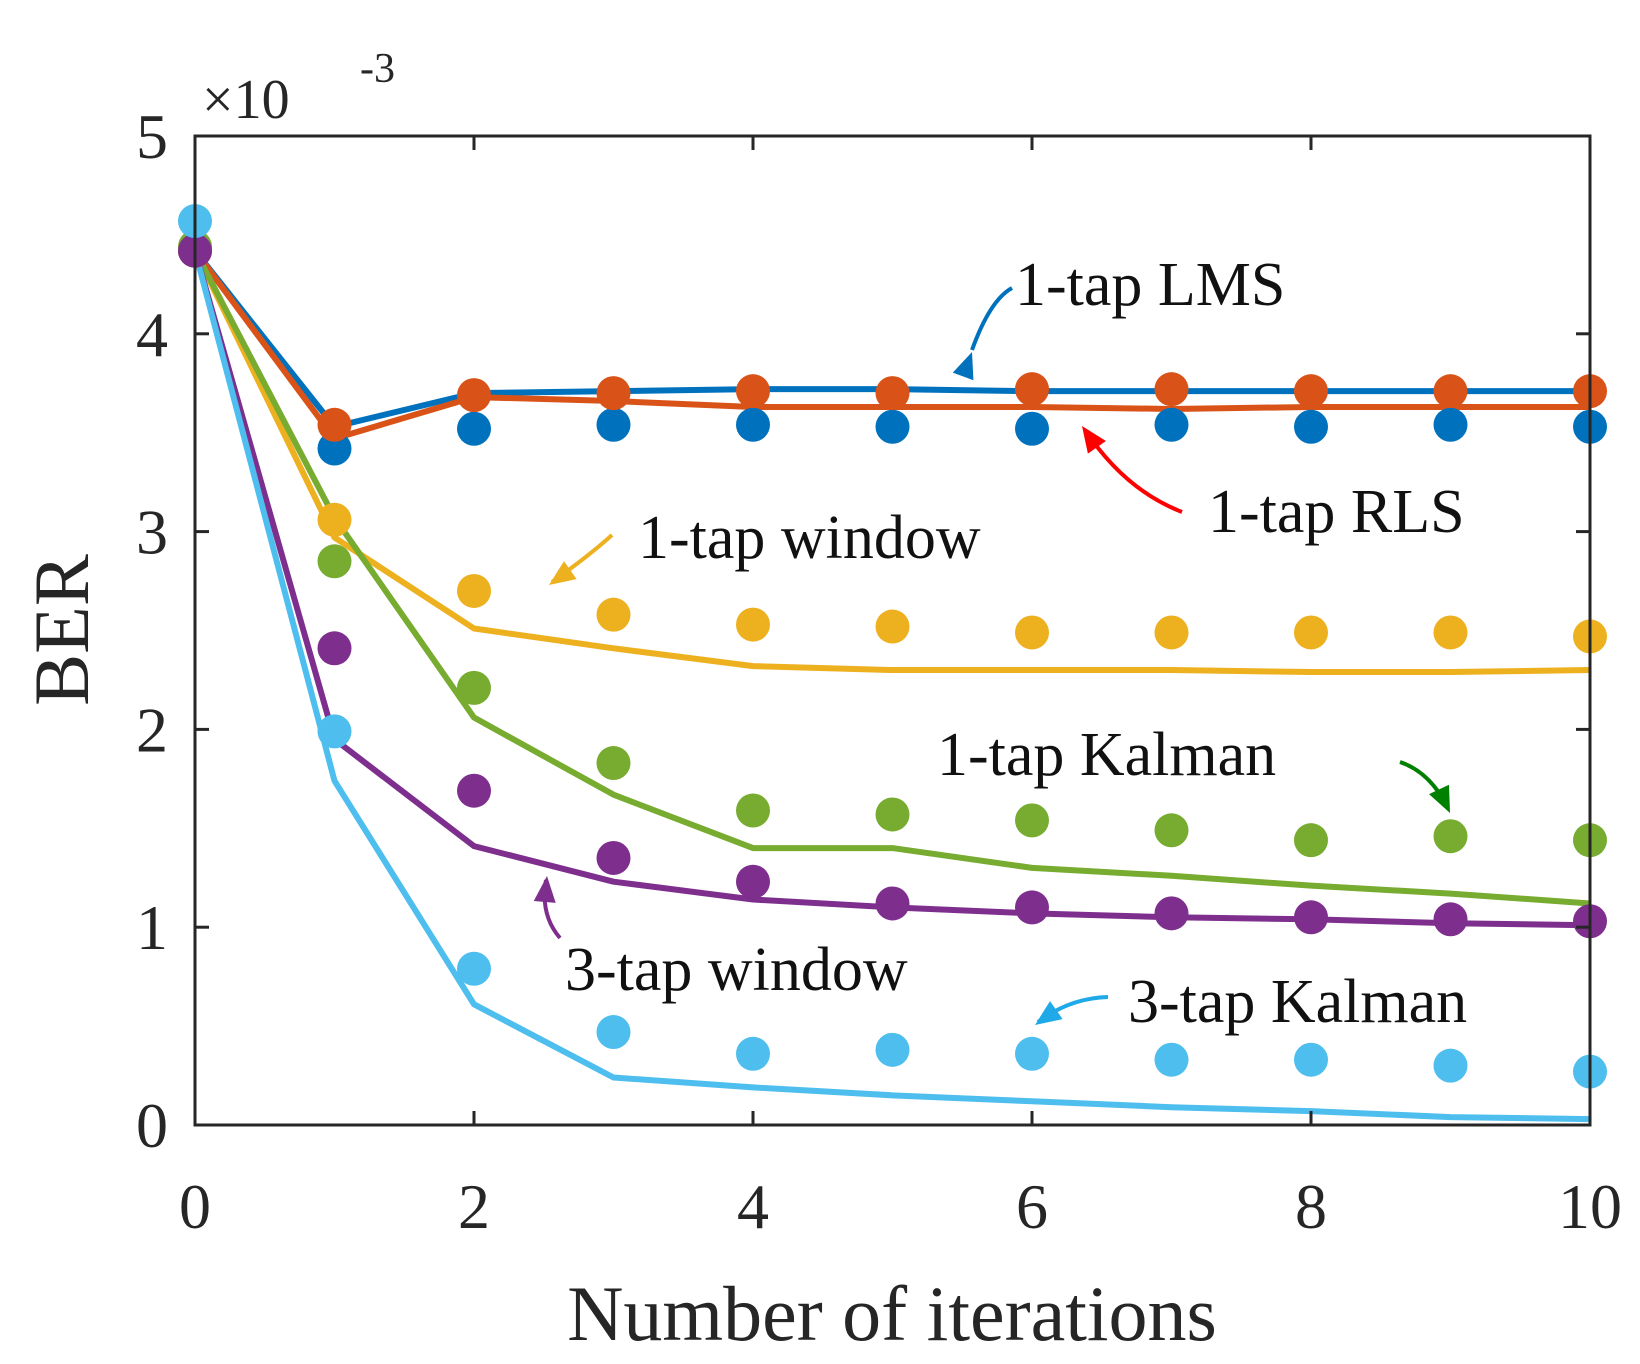 The width and height of the screenshot is (1640, 1364). I want to click on y-tick-label: 0, so click(152, 1125).